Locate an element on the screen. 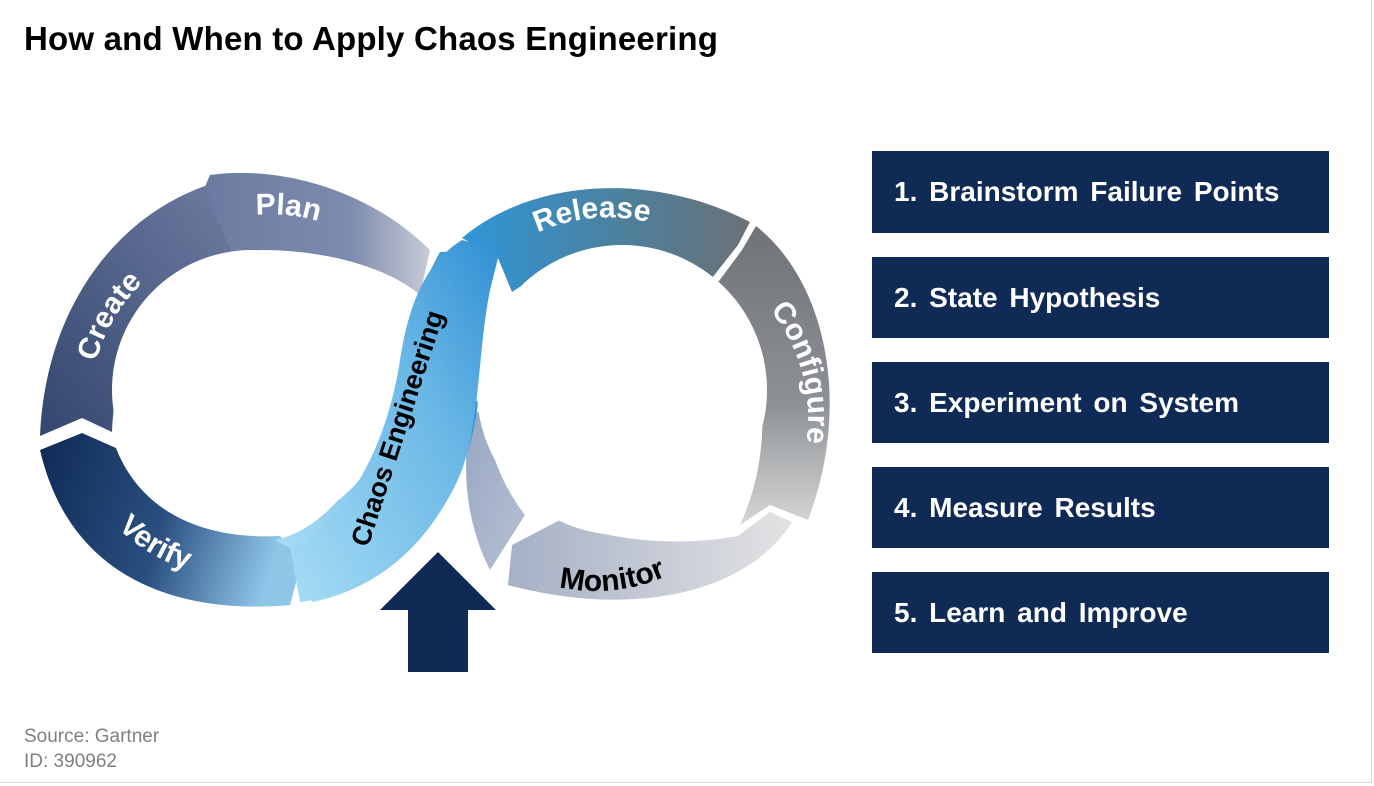 The width and height of the screenshot is (1374, 786). left-loop-hole is located at coordinates (252, 390).